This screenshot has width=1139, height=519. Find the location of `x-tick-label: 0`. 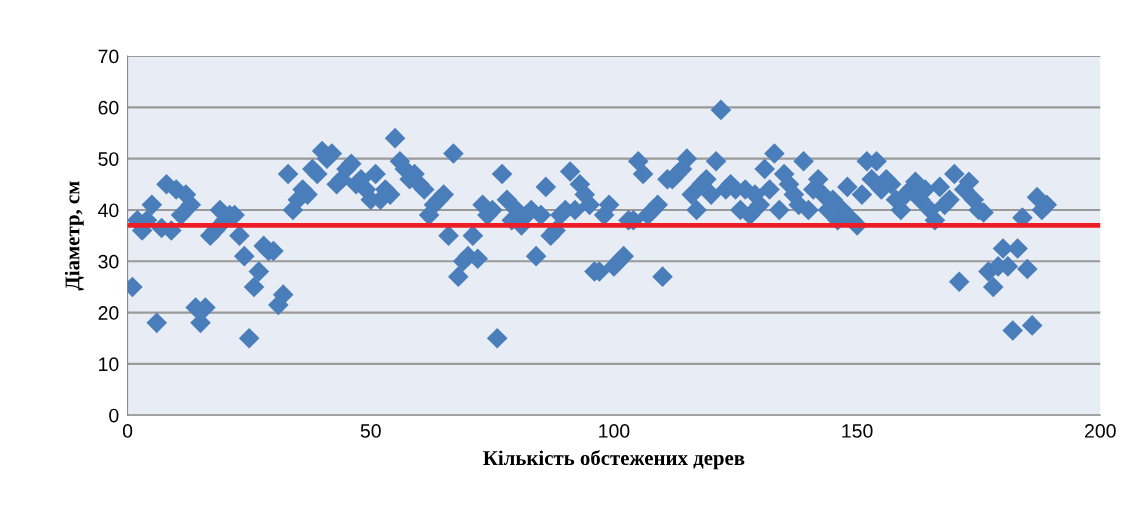

x-tick-label: 0 is located at coordinates (127, 431).